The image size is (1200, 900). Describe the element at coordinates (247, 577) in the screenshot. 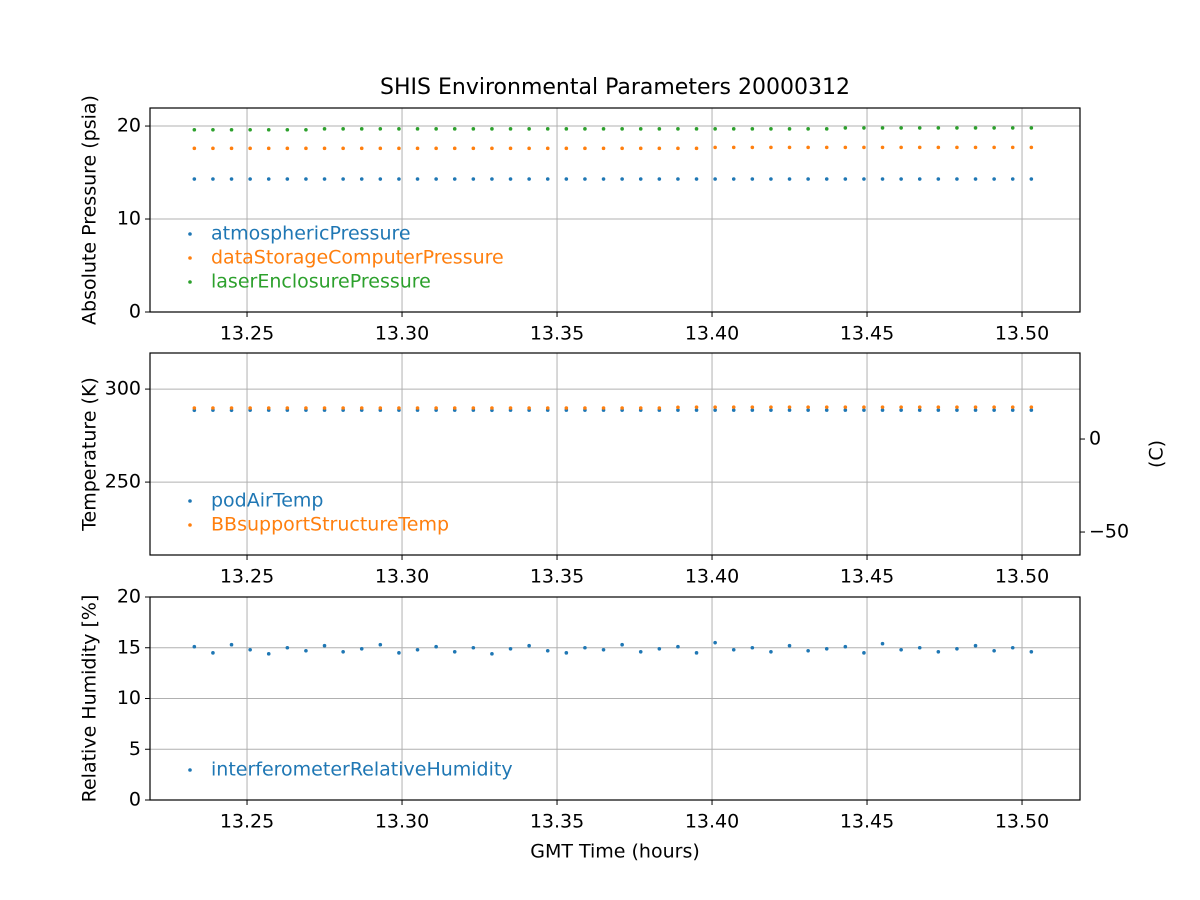

I see `x-tick-label: 13.25` at that location.